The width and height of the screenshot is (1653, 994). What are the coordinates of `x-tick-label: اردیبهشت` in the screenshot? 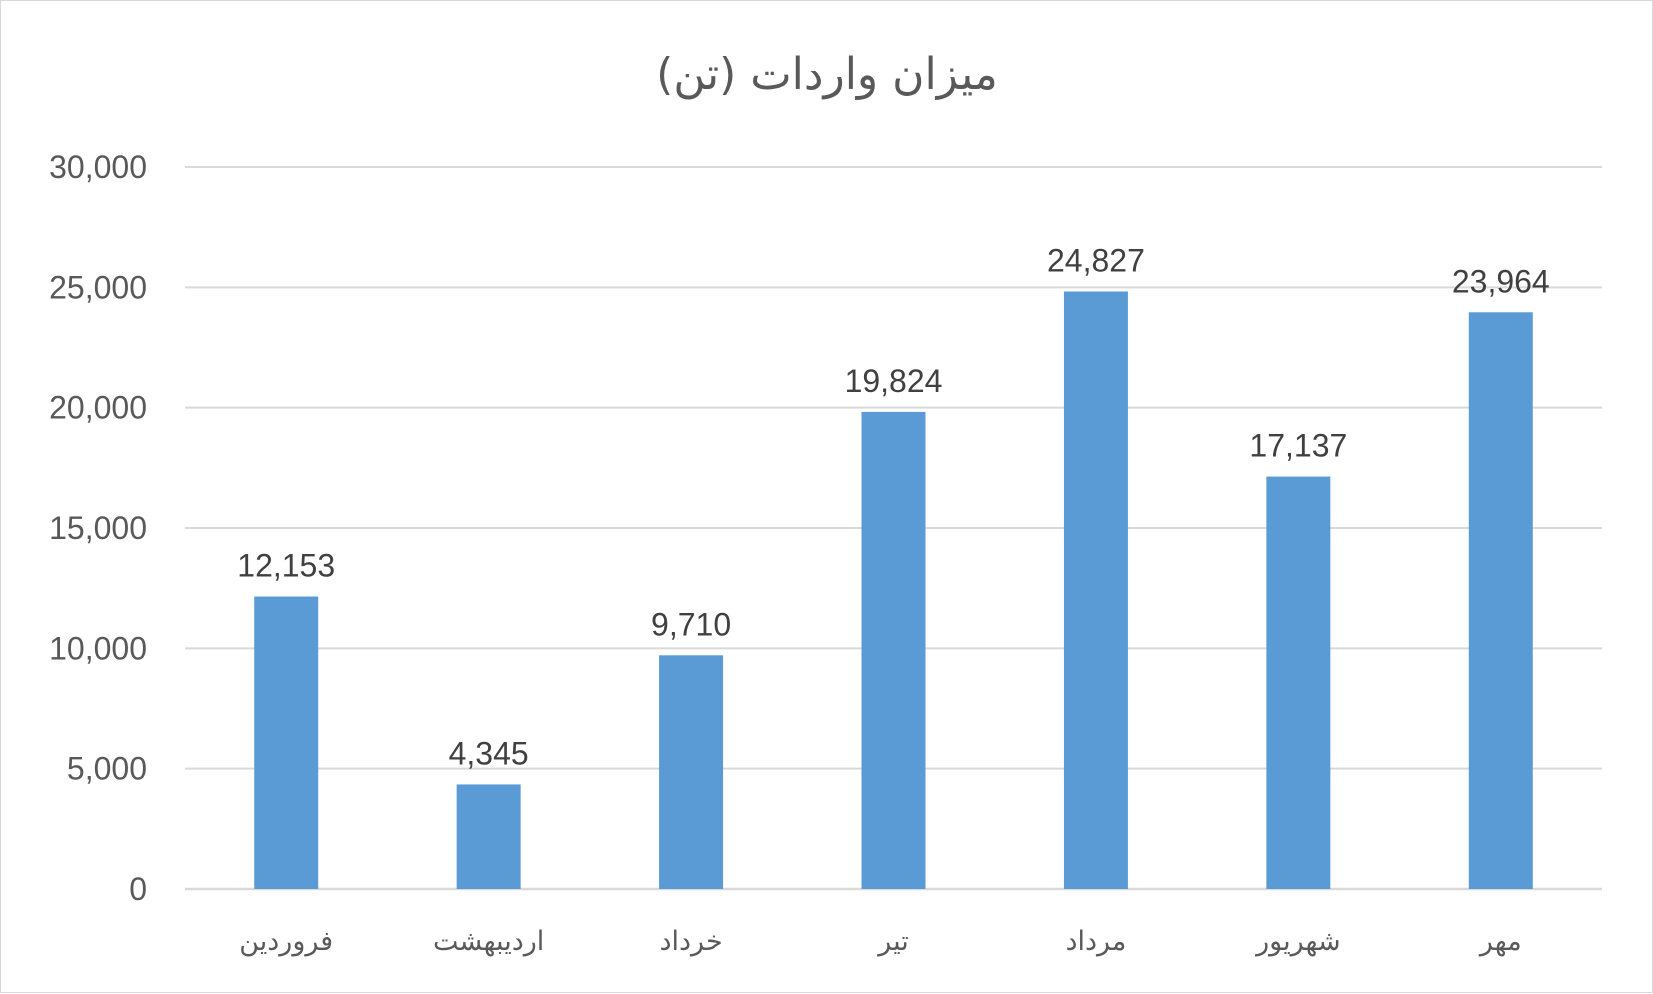 It's located at (488, 941).